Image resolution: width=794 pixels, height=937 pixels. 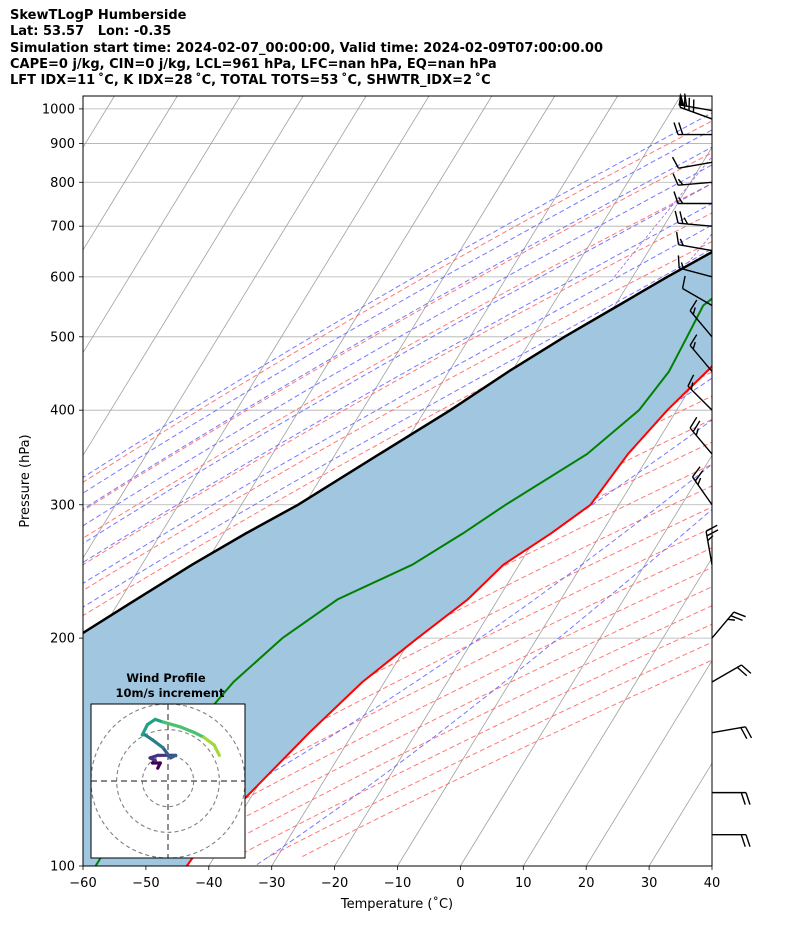 I want to click on y-tick-label: 800, so click(x=62, y=183).